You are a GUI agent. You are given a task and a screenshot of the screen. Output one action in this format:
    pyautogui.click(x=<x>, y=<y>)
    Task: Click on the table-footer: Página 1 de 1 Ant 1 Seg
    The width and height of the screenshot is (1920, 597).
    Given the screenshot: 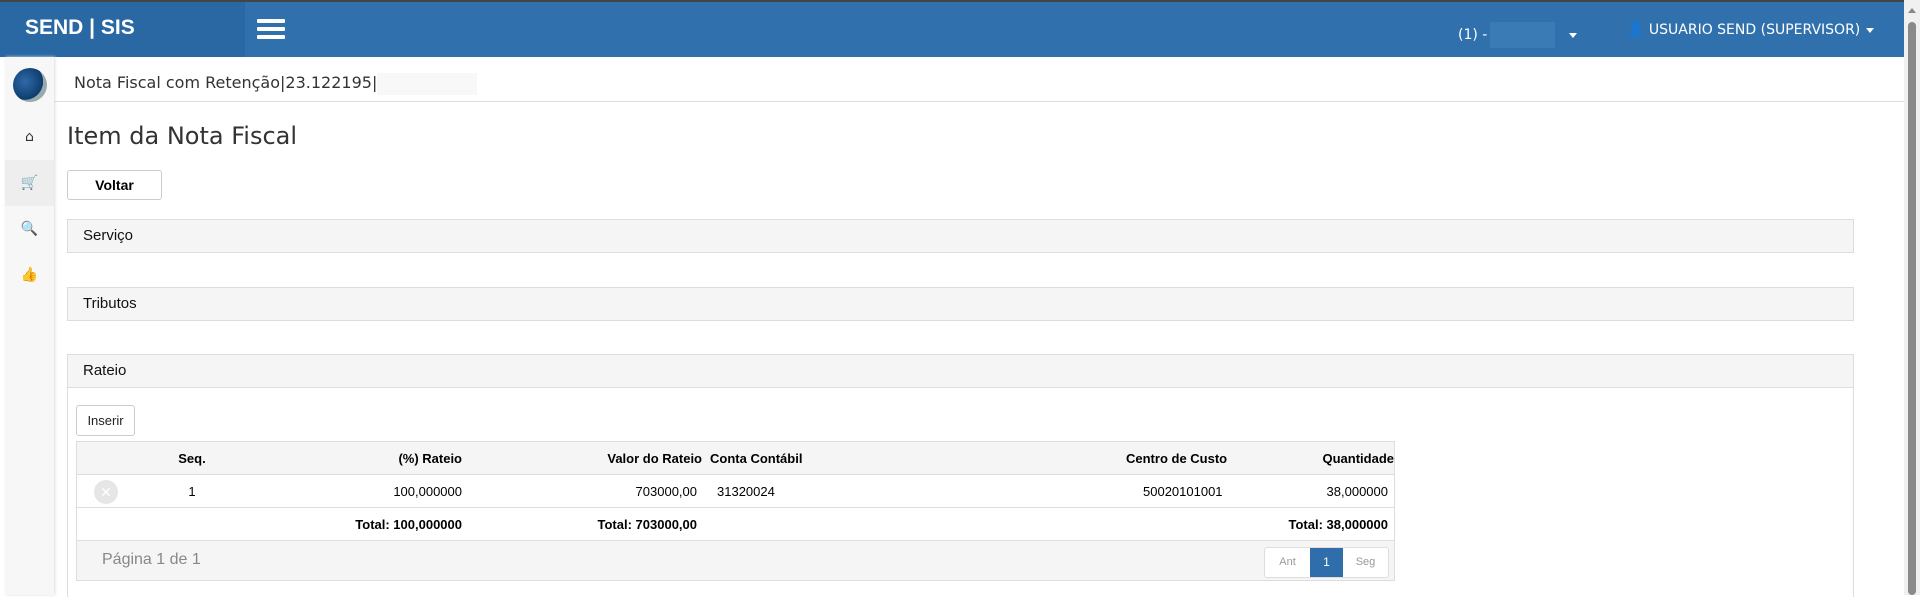 What is the action you would take?
    pyautogui.click(x=735, y=560)
    